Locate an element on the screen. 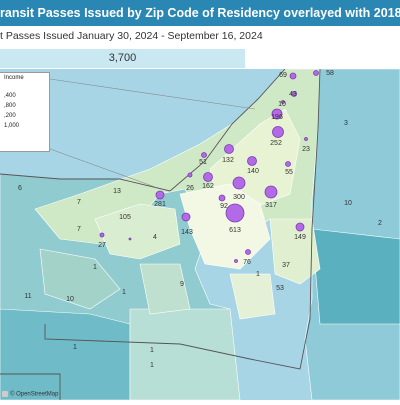  map-label: 300 is located at coordinates (239, 197).